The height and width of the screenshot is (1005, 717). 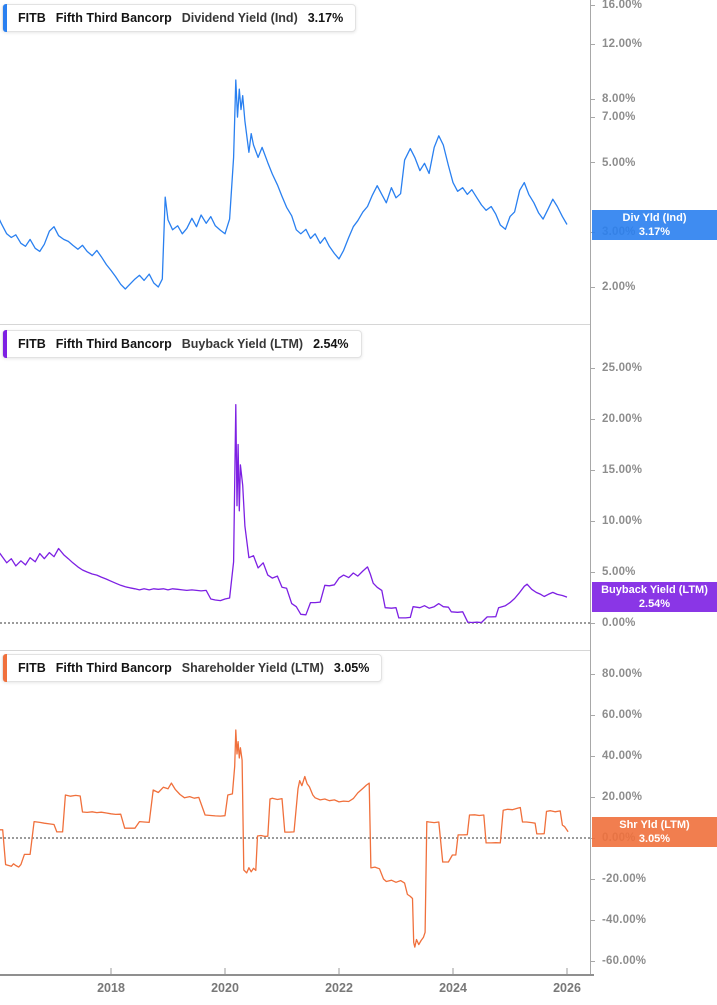 What do you see at coordinates (622, 470) in the screenshot?
I see `tick-label: 15.00%` at bounding box center [622, 470].